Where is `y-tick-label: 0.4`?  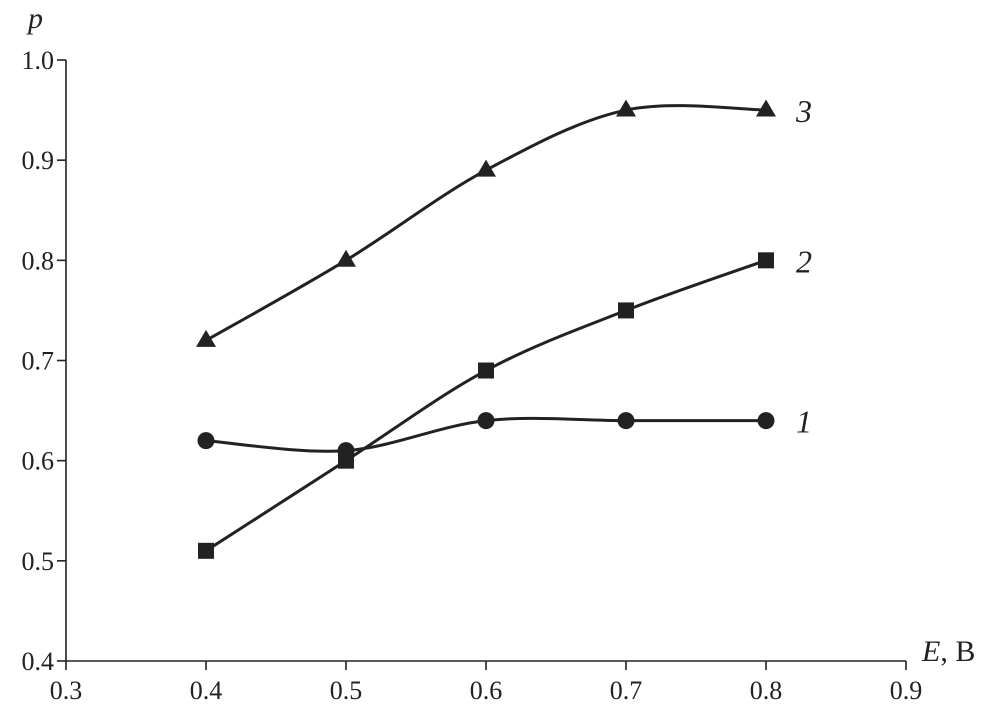
y-tick-label: 0.4 is located at coordinates (38, 661).